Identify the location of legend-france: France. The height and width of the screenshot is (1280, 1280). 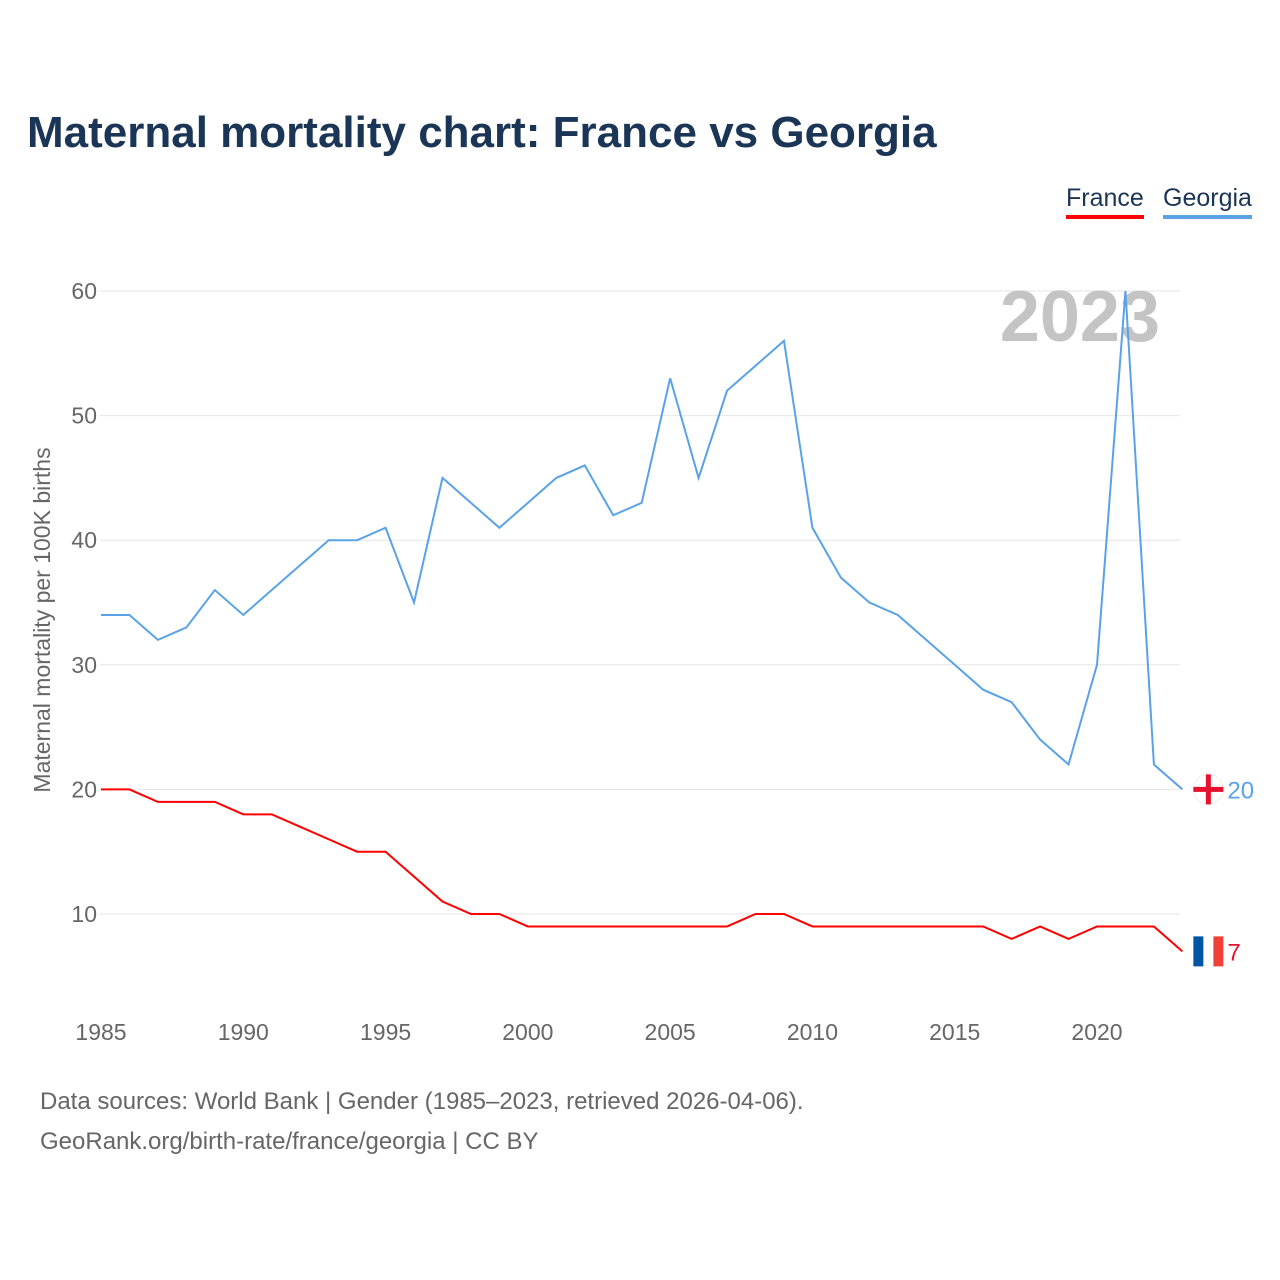
(1105, 201).